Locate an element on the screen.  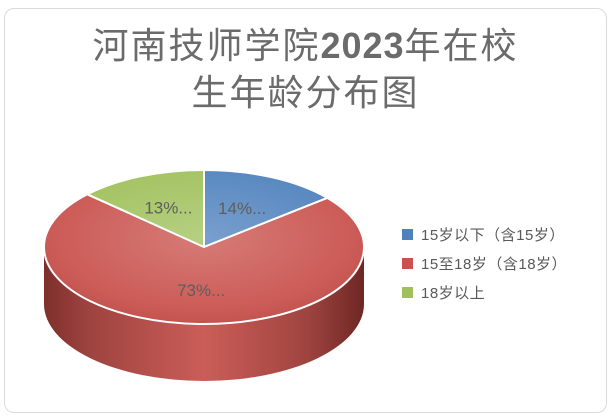
legend-swatch-red is located at coordinates (407, 263).